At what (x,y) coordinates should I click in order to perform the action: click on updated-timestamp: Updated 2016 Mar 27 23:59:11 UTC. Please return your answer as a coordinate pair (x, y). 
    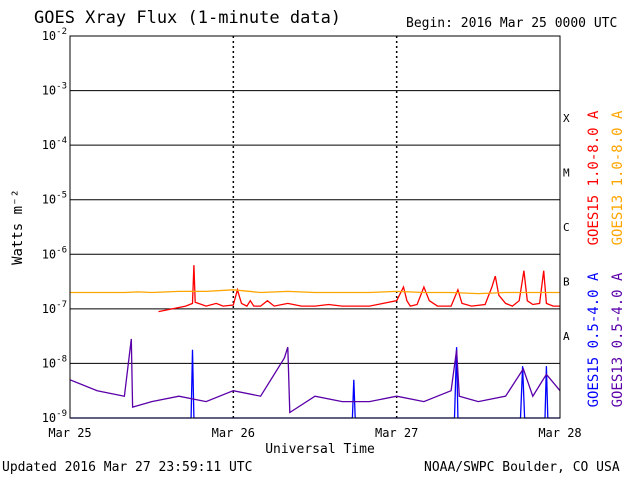
    Looking at the image, I should click on (127, 467).